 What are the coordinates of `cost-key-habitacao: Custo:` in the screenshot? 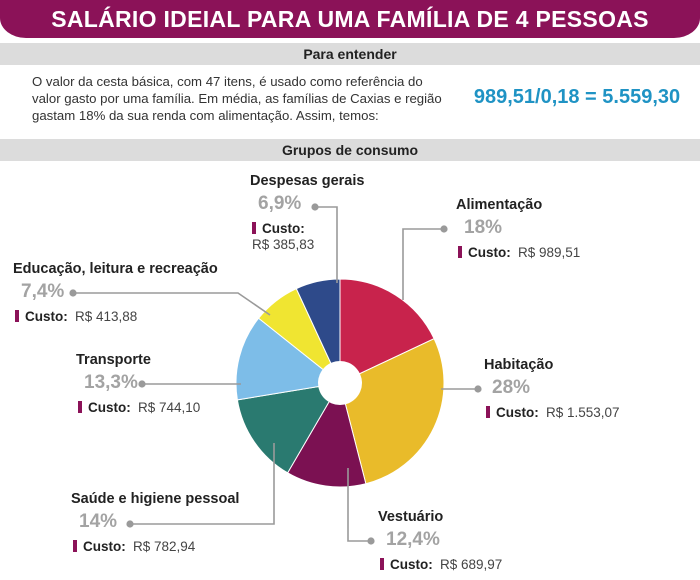 It's located at (517, 412).